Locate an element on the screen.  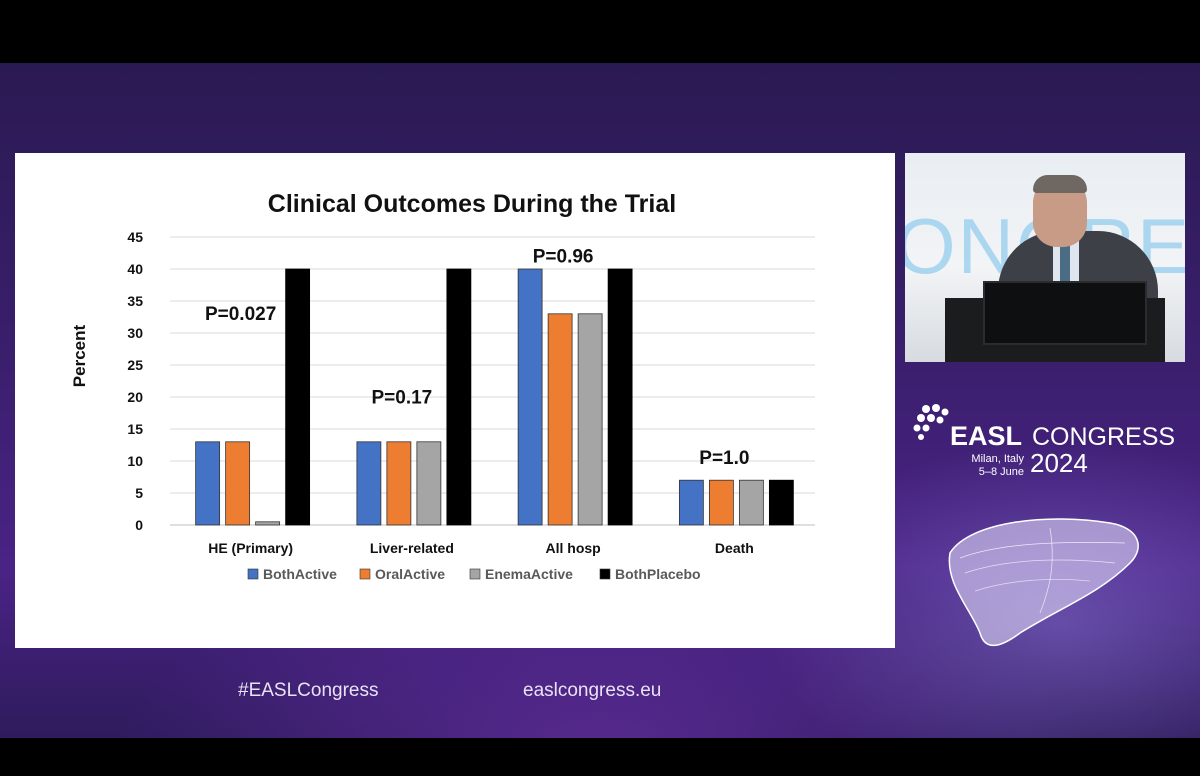
easl-congress-logo: EASL CONGRESS Milan, Italy 5–8 June 2024 is located at coordinates (1047, 443).